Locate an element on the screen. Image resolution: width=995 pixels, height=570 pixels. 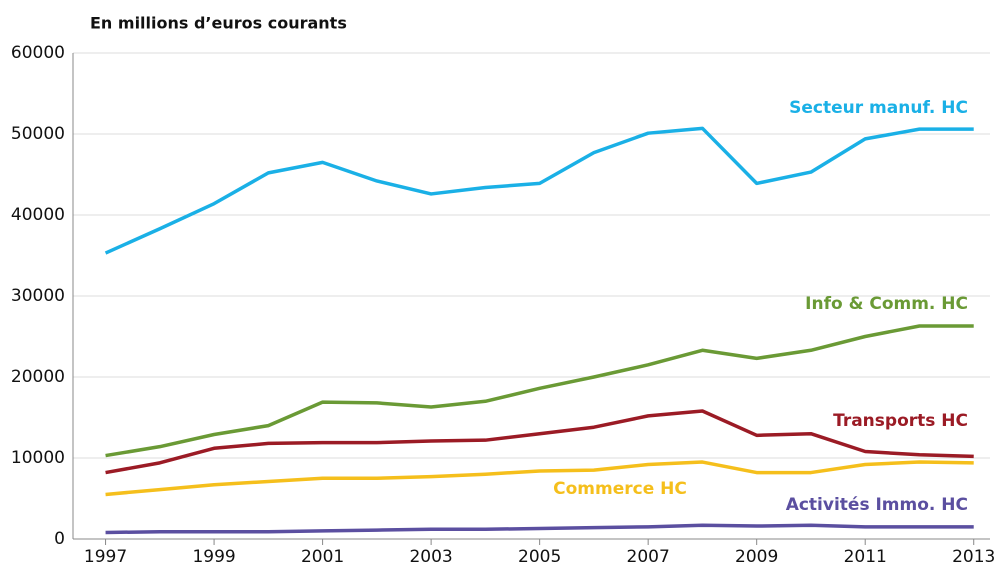
x-tick-label: 2003 is located at coordinates (430, 557).